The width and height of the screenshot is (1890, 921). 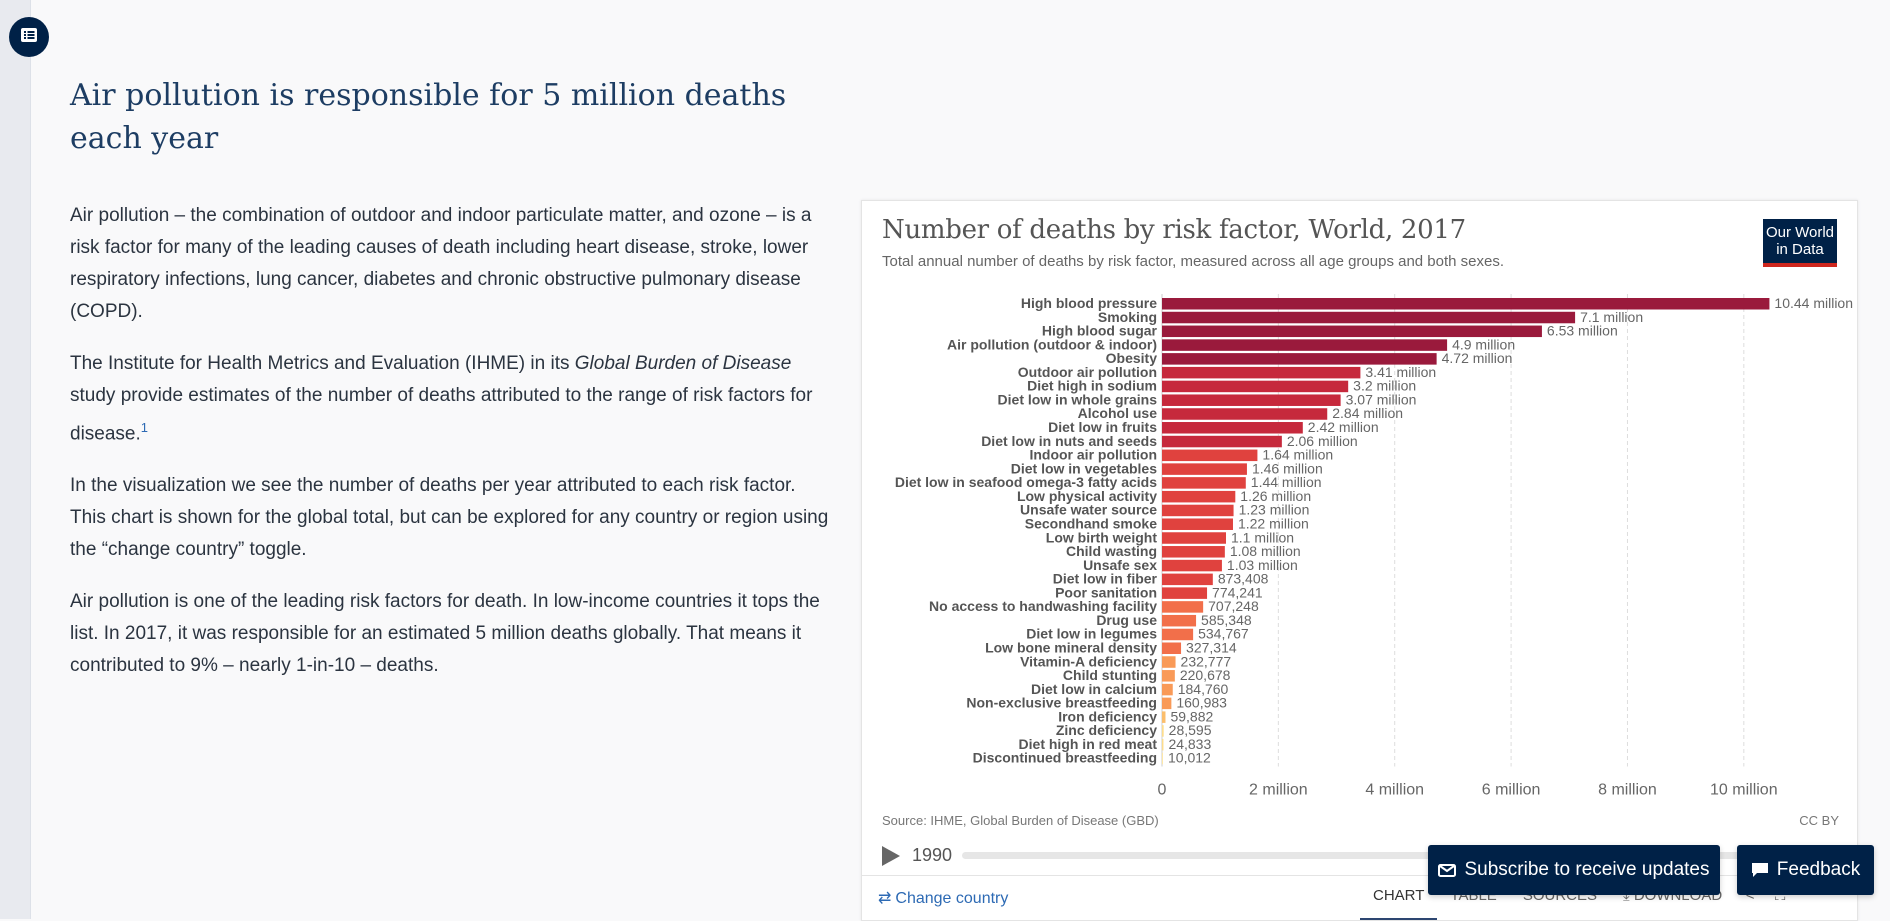 What do you see at coordinates (1805, 870) in the screenshot?
I see `feedback-button: Feedback` at bounding box center [1805, 870].